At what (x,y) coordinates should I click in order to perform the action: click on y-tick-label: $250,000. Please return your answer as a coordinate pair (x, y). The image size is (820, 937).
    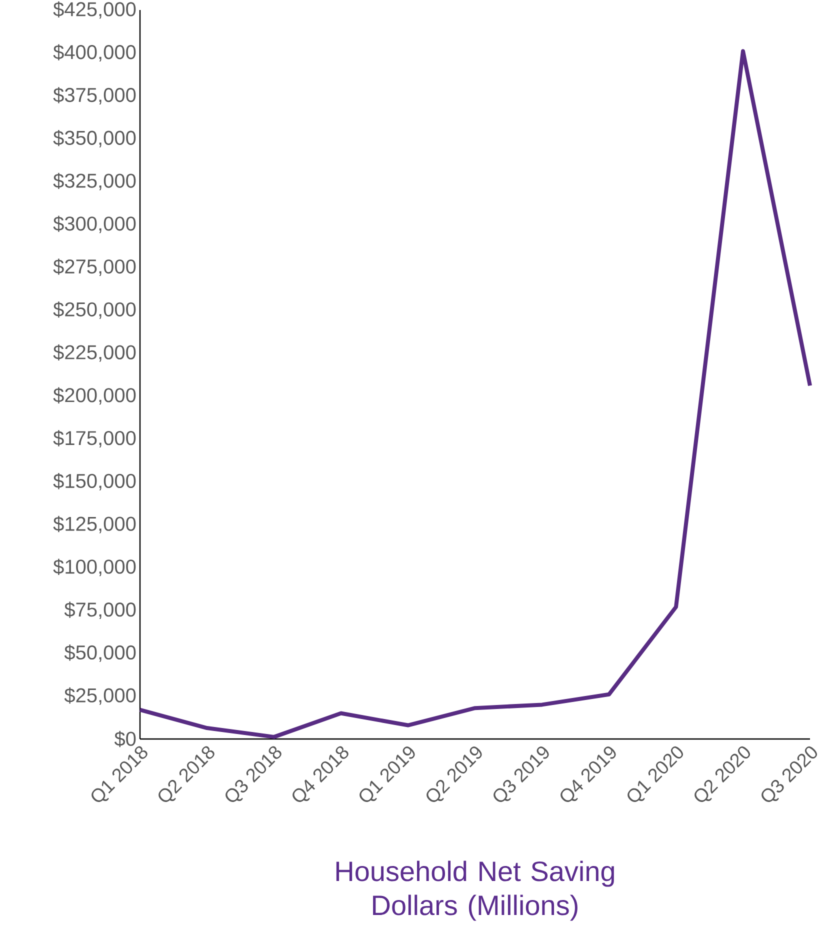
    Looking at the image, I should click on (94, 310).